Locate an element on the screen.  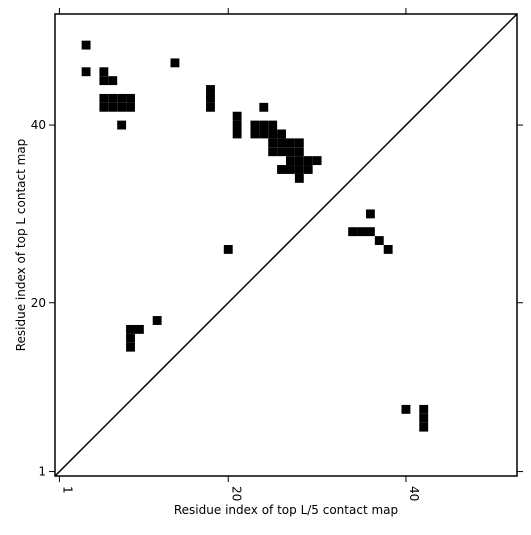
x-axis-label: Residue index of top L/5 contact map is located at coordinates (286, 510).